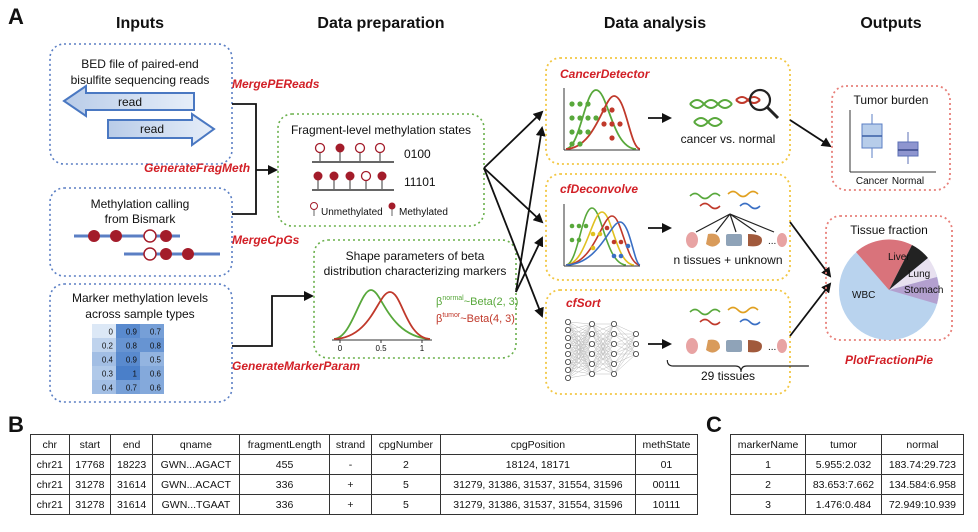 Image resolution: width=978 pixels, height=532 pixels. Describe the element at coordinates (889, 289) in the screenshot. I see `tissue-fraction-pie` at that location.